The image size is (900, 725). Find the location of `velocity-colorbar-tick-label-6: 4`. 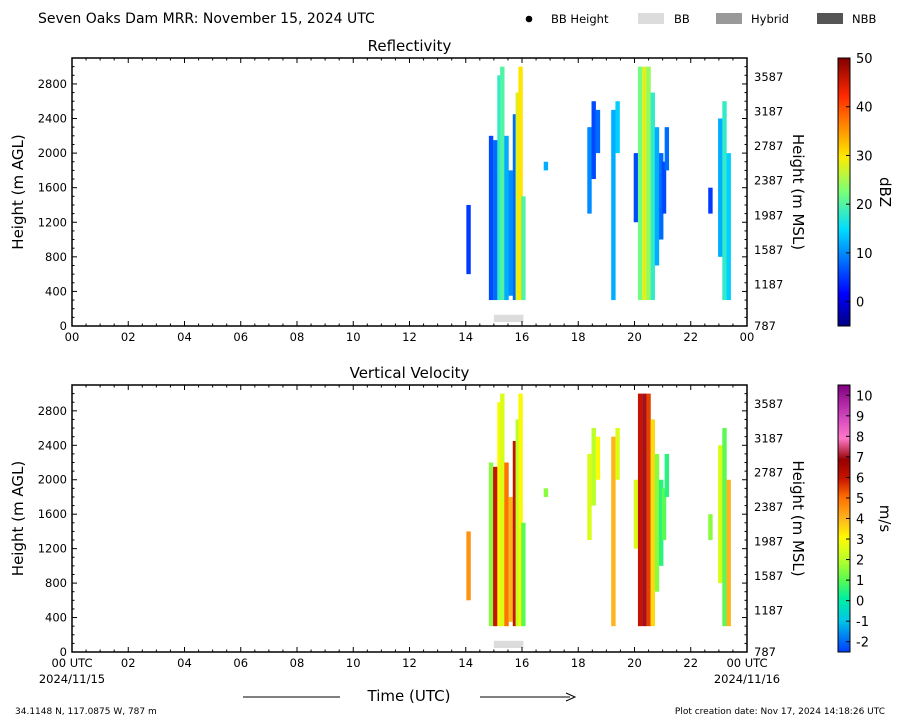

velocity-colorbar-tick-label-6: 4 is located at coordinates (860, 520).